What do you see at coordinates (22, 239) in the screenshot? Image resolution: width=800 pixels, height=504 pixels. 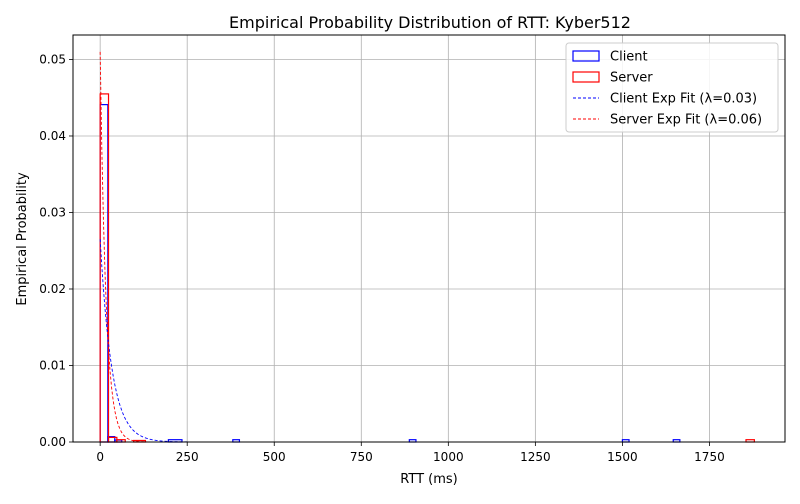 I see `y-axis-label: Empirical Probability` at bounding box center [22, 239].